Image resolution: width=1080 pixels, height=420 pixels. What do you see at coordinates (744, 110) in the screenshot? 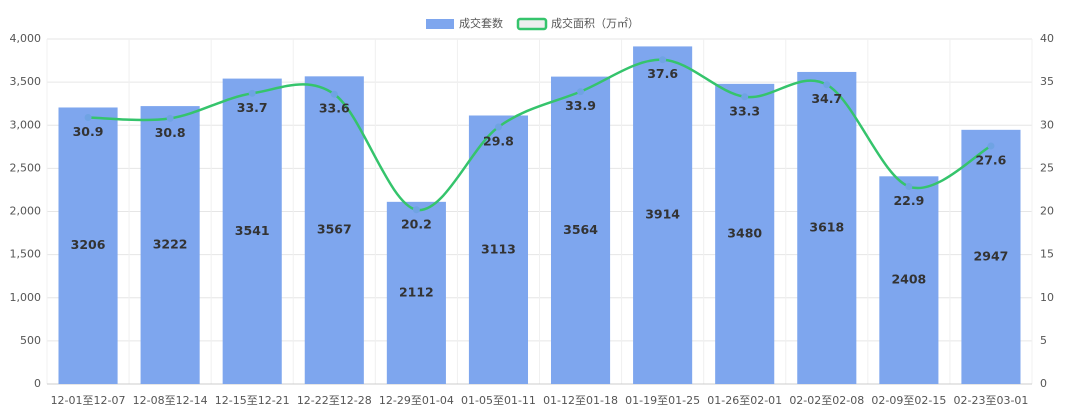
I see `line-value-label: 33.3` at bounding box center [744, 110].